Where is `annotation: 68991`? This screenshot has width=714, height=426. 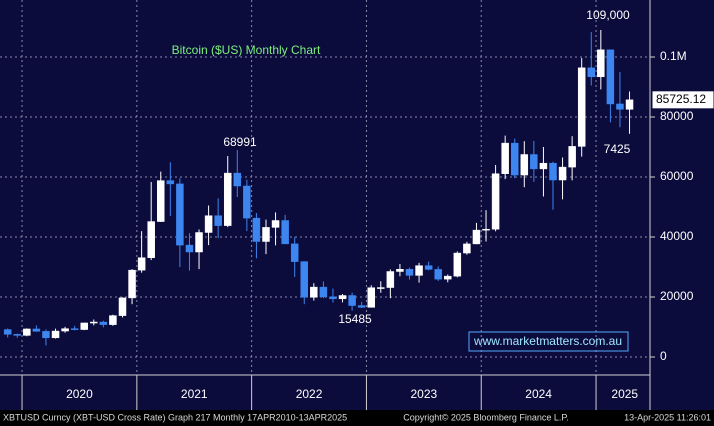 annotation: 68991 is located at coordinates (240, 142).